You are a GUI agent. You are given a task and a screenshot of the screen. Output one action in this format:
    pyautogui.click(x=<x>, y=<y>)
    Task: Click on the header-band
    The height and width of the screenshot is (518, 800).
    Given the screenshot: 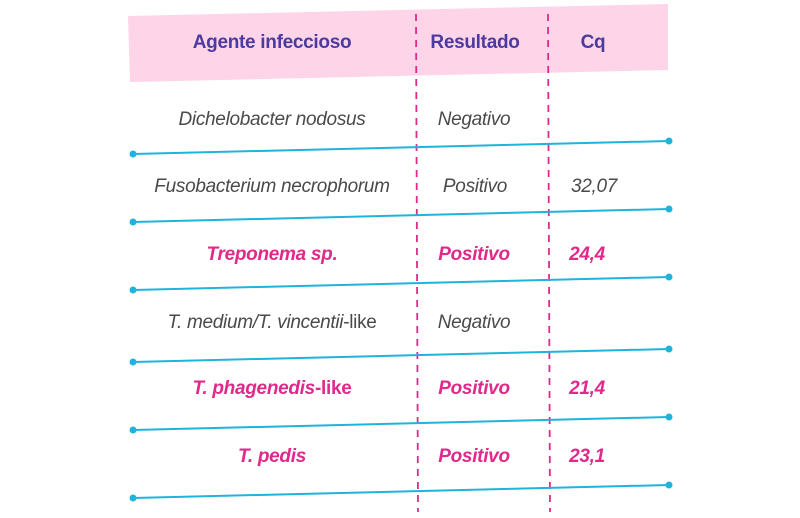 What is the action you would take?
    pyautogui.click(x=398, y=43)
    